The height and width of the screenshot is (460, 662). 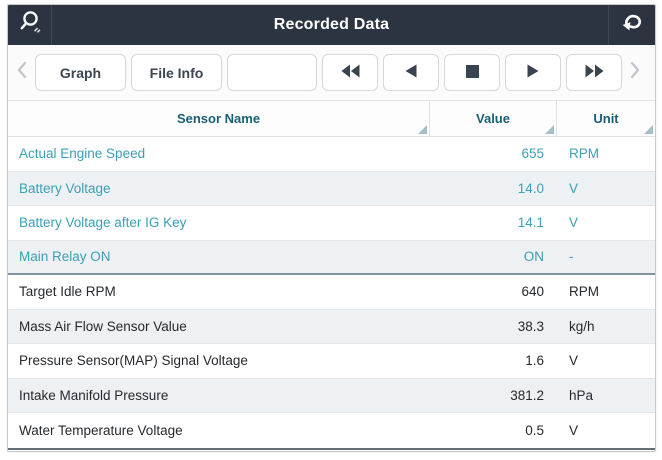 I want to click on fast-forward-button, so click(x=594, y=72).